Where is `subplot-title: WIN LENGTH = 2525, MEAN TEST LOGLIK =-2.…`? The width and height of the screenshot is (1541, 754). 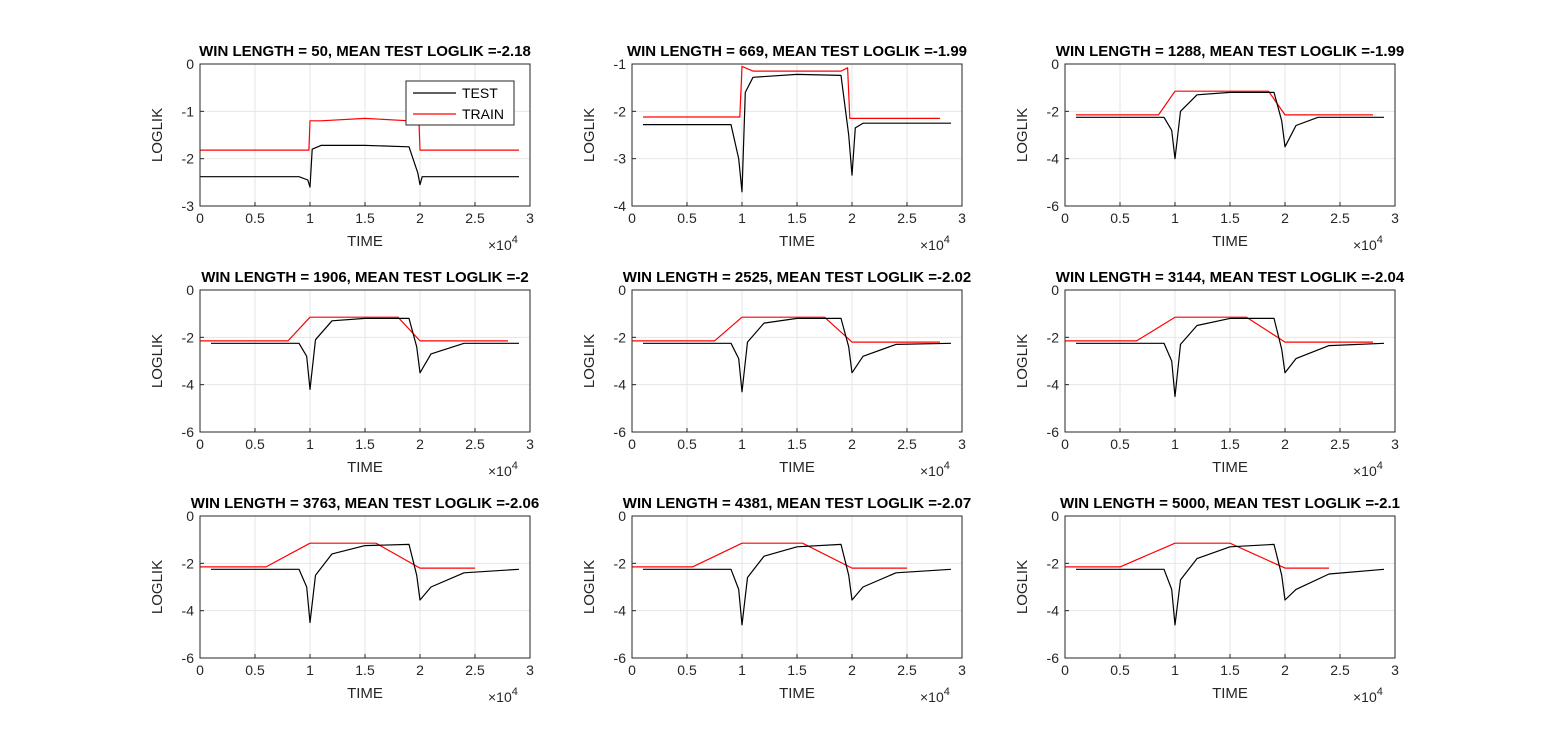
subplot-title: WIN LENGTH = 2525, MEAN TEST LOGLIK =-2.… is located at coordinates (797, 277).